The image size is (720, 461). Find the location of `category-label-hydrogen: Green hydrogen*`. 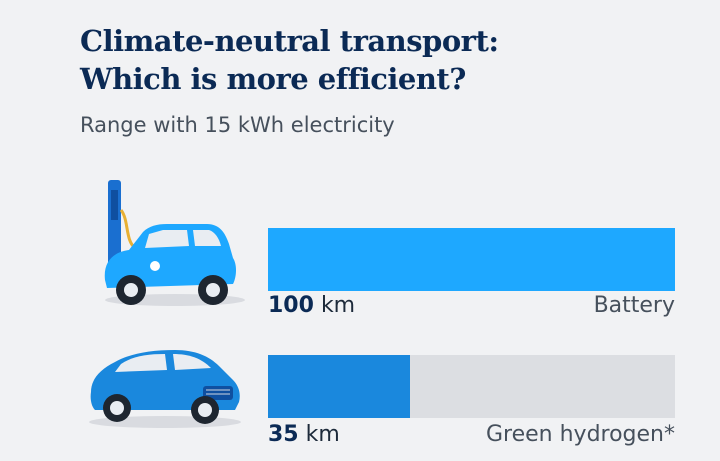

category-label-hydrogen: Green hydrogen* is located at coordinates (580, 434).